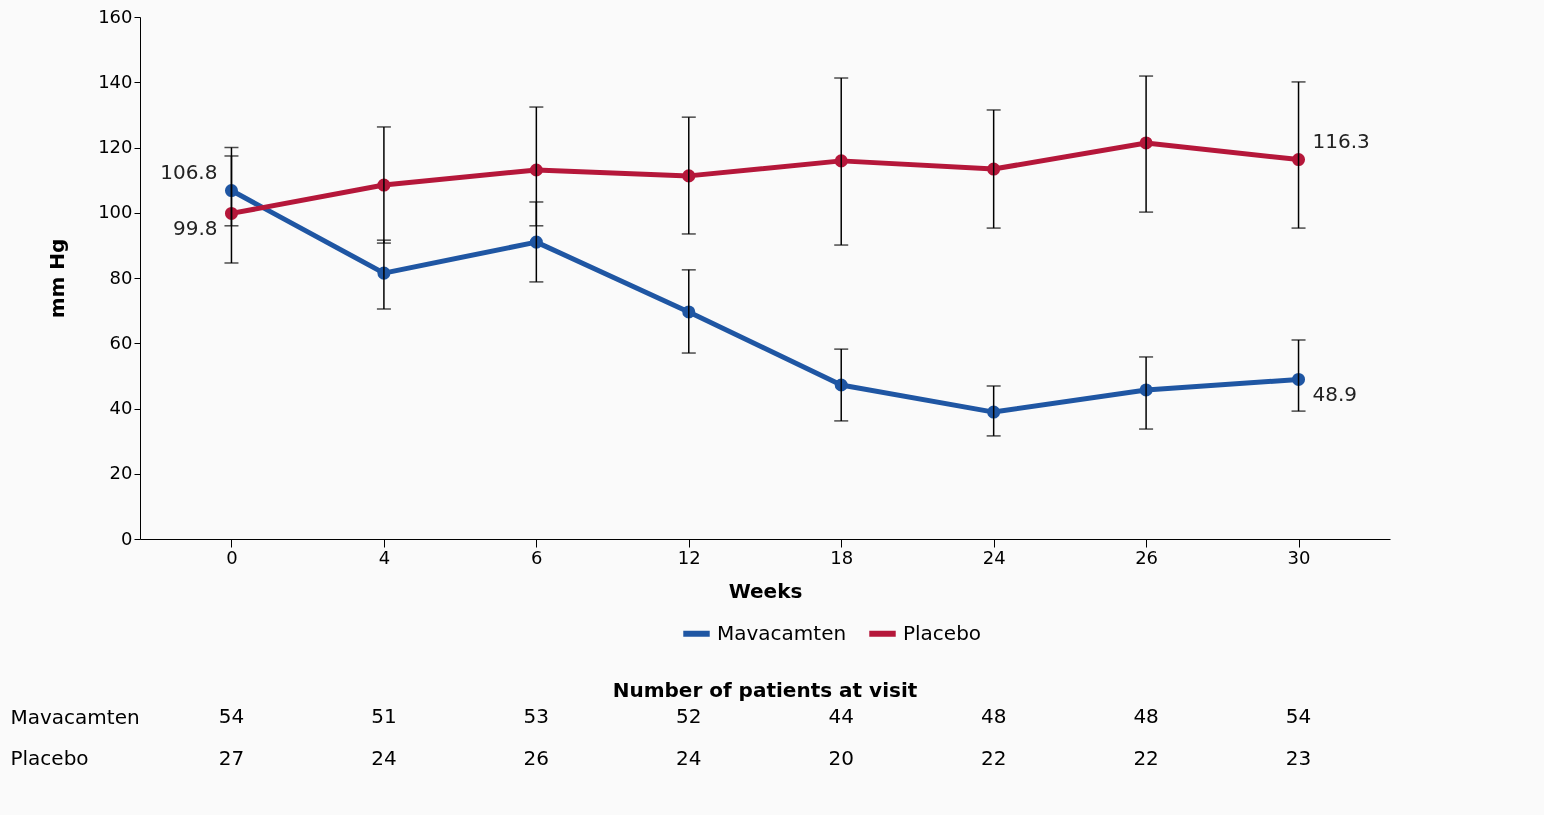  I want to click on legend-label: Placebo, so click(942, 632).